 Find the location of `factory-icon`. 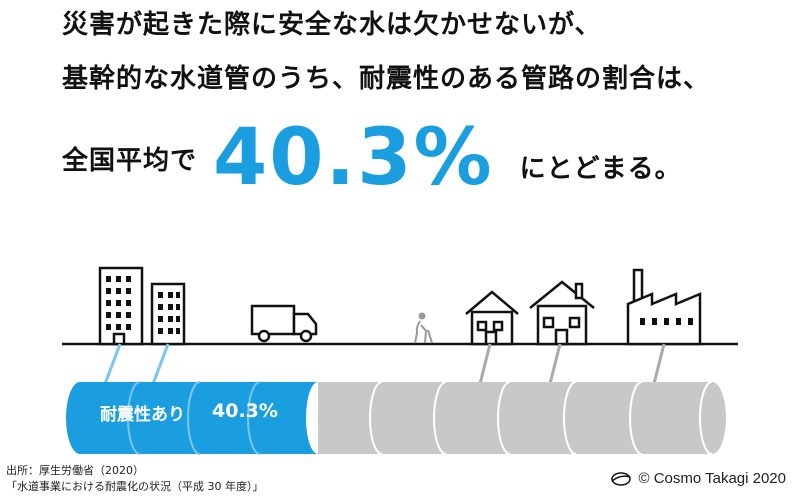

factory-icon is located at coordinates (664, 307).